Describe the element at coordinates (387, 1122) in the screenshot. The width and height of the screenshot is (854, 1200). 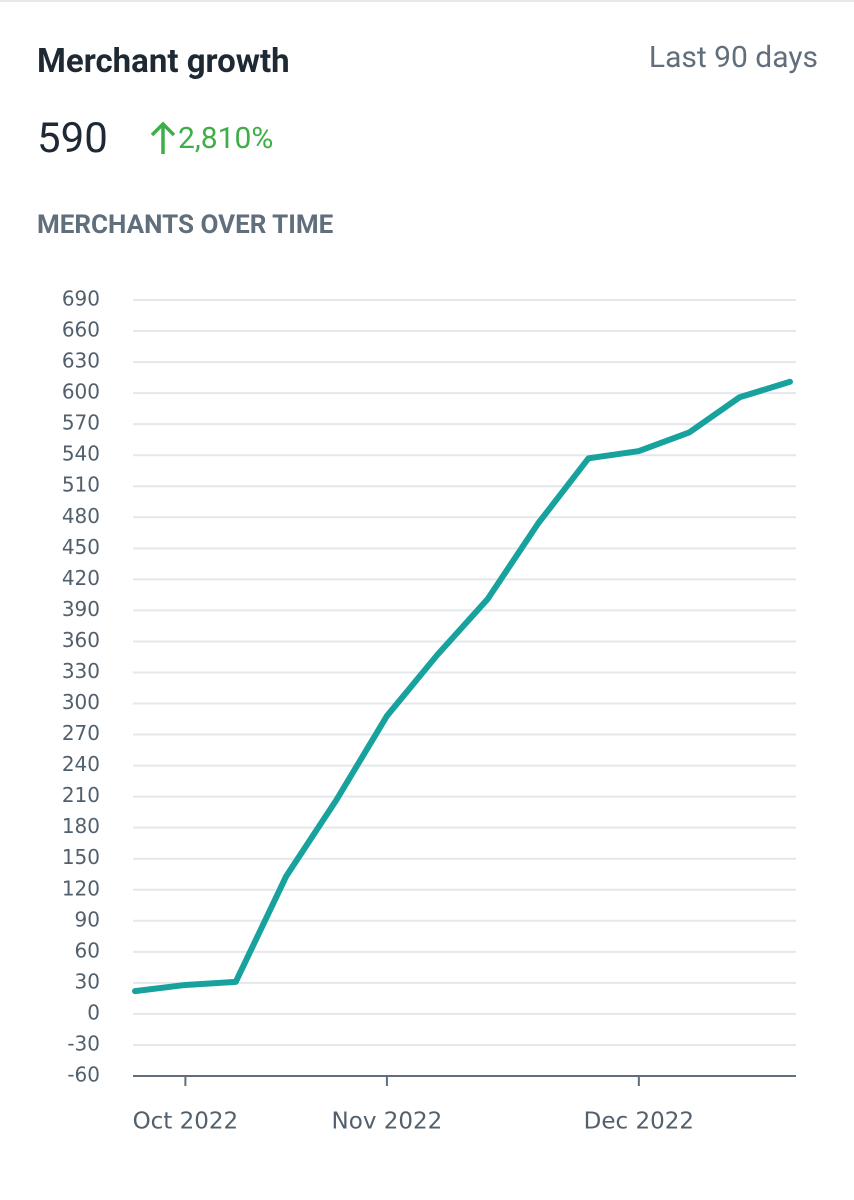
I see `x-tick-label: Nov 2022` at that location.